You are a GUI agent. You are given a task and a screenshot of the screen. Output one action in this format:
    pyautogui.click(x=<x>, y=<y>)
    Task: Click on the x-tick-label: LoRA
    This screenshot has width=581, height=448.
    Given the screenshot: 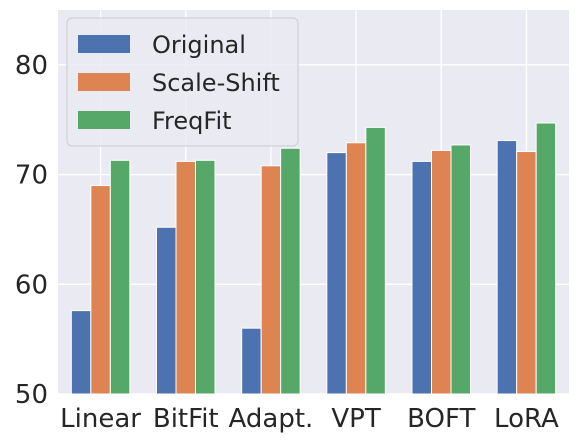 What is the action you would take?
    pyautogui.click(x=526, y=419)
    